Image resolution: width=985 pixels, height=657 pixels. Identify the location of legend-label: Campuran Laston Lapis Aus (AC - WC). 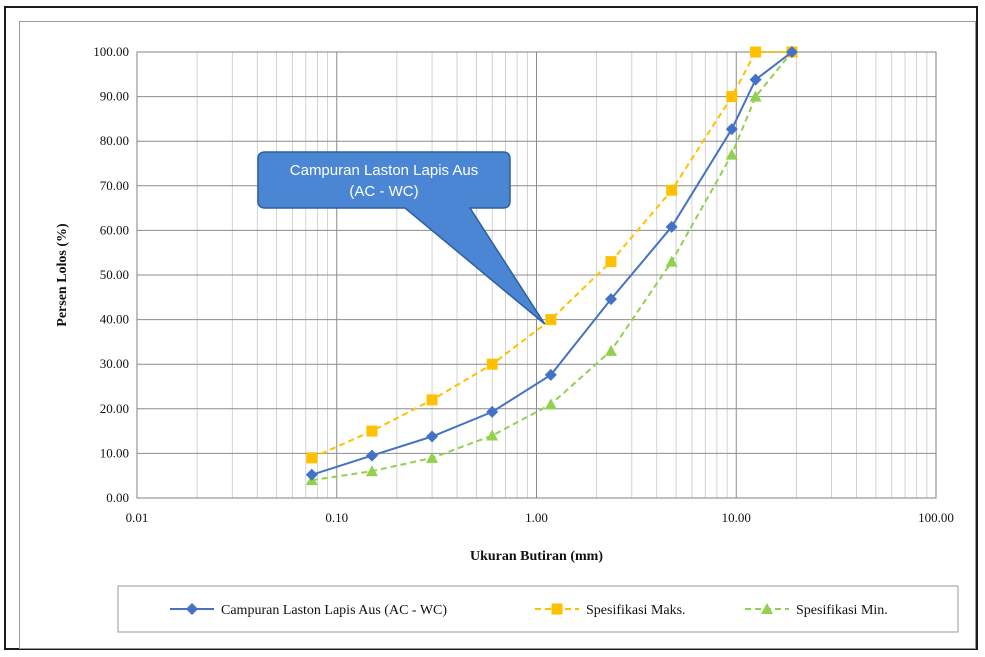
(334, 610).